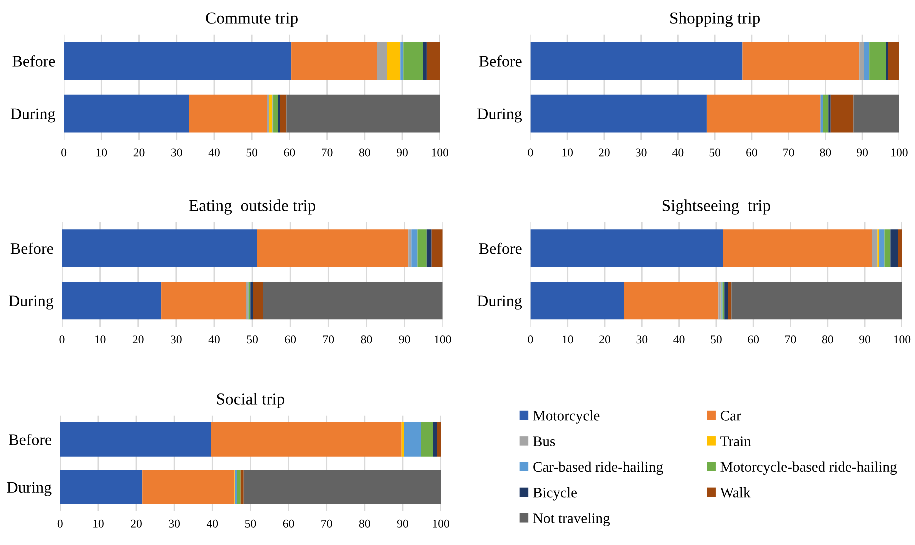  Describe the element at coordinates (252, 207) in the screenshot. I see `chart-title: Eating outside trip` at that location.